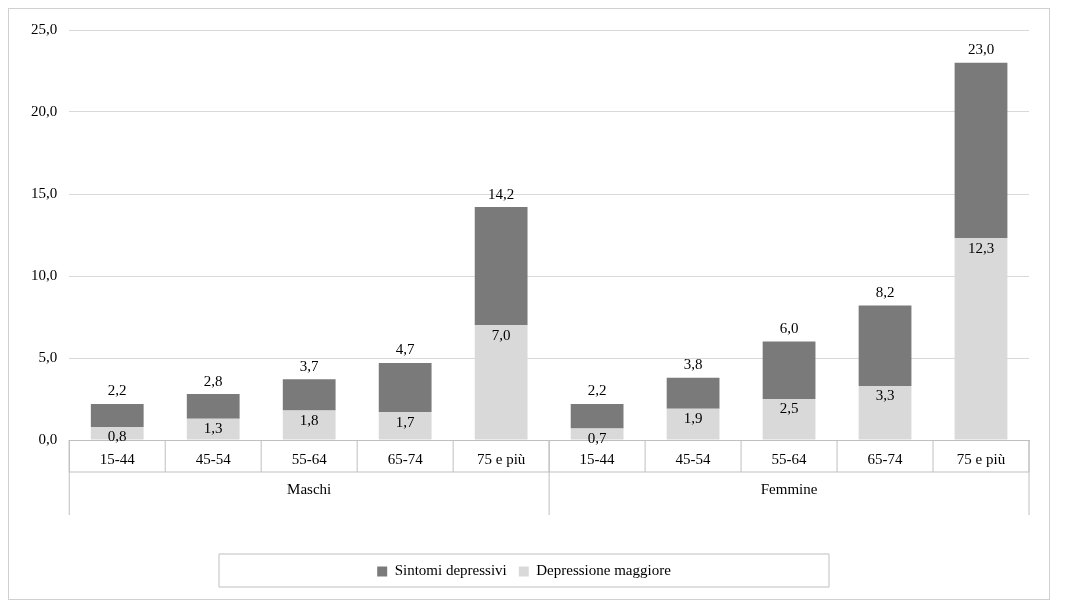  Describe the element at coordinates (309, 419) in the screenshot. I see `data-label: 1,8` at that location.